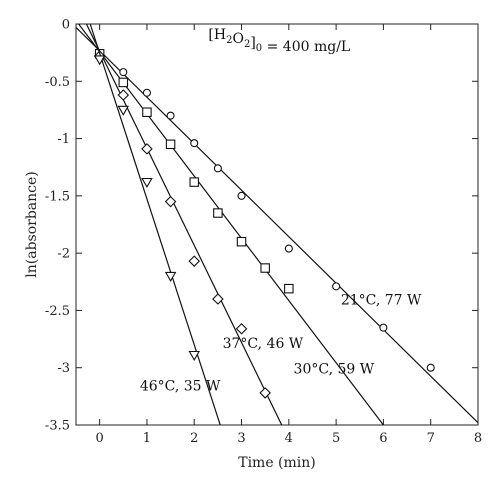 This screenshot has height=491, width=500. What do you see at coordinates (194, 438) in the screenshot?
I see `x-tick-label: 2` at bounding box center [194, 438].